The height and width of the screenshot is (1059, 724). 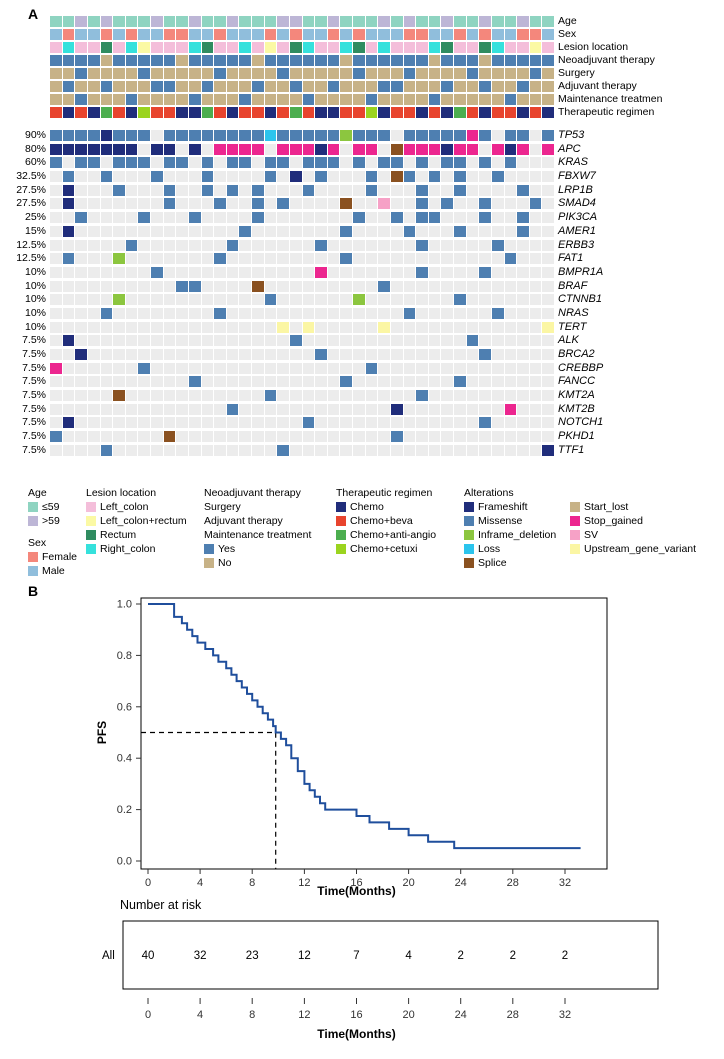 What do you see at coordinates (222, 507) in the screenshot?
I see `legend-title: Surgery` at bounding box center [222, 507].